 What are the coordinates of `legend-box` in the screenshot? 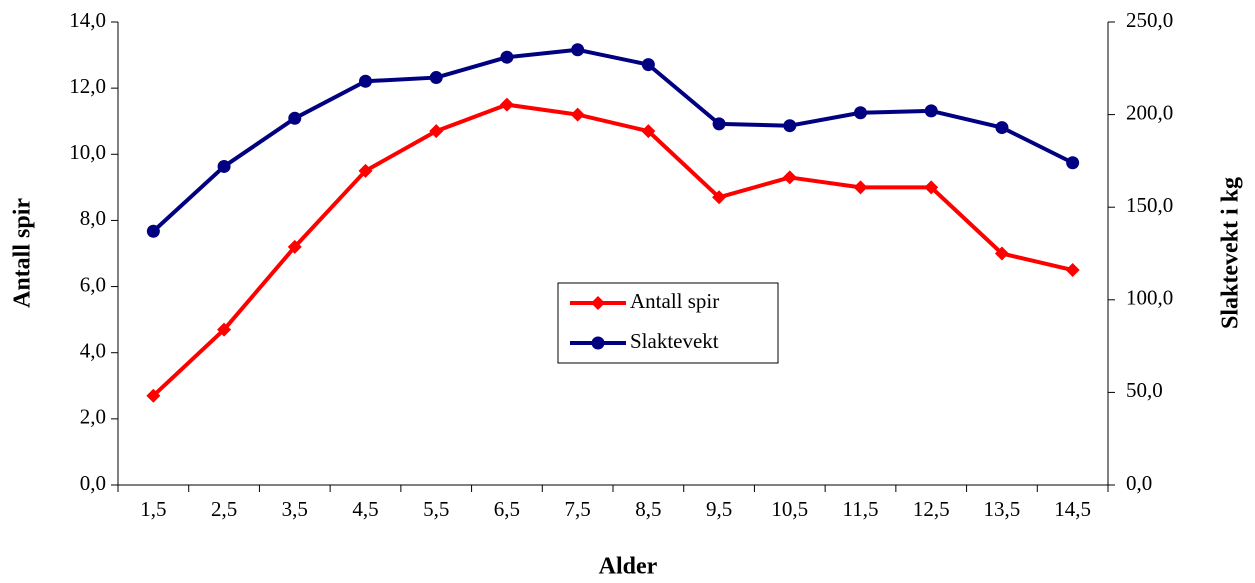 It's located at (668, 323).